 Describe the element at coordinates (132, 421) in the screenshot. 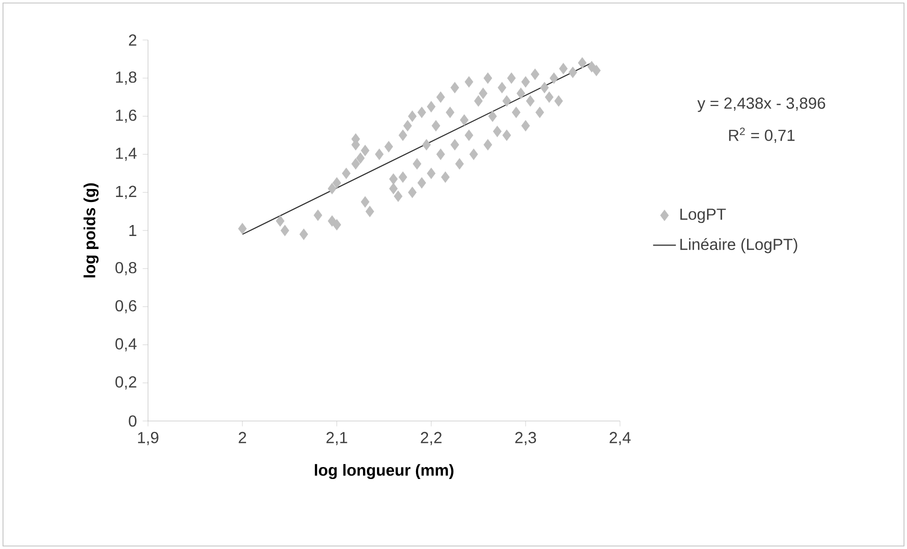

I see `y-tick-label: 0` at that location.